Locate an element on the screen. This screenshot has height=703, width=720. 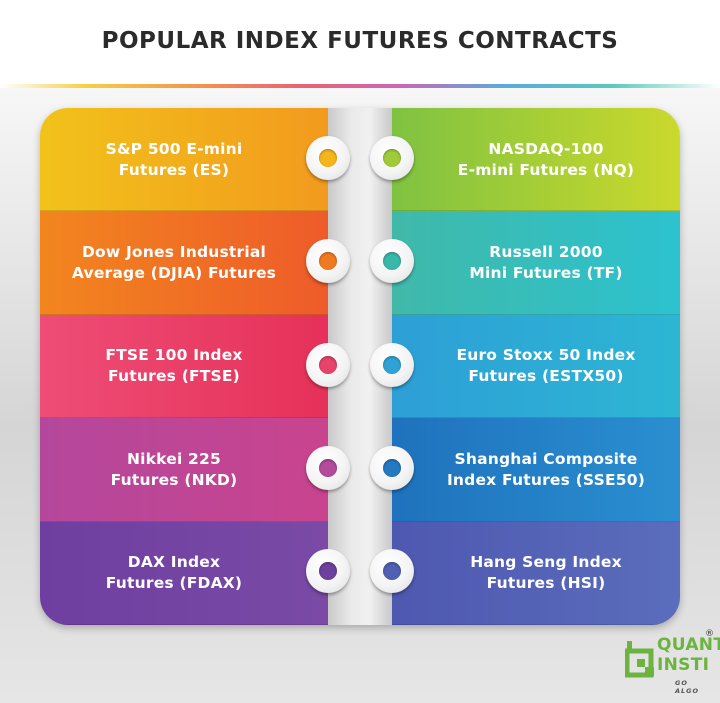
contract-cell-left: DAX Index Futures (FDAX) is located at coordinates (184, 573).